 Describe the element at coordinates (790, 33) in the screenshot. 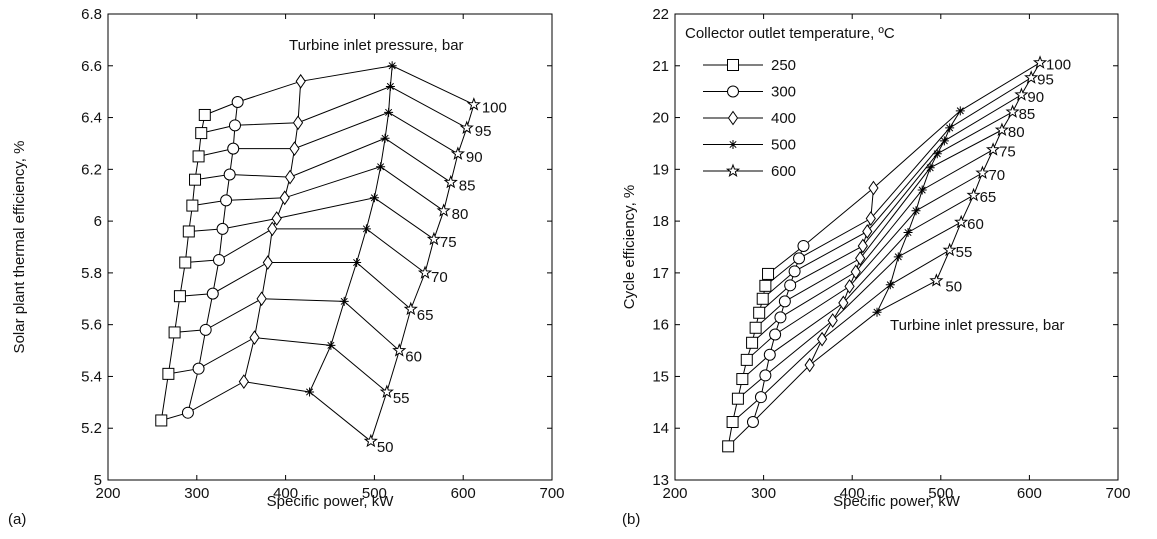

I see `legend-title: Collector outlet temperature, ºC` at that location.